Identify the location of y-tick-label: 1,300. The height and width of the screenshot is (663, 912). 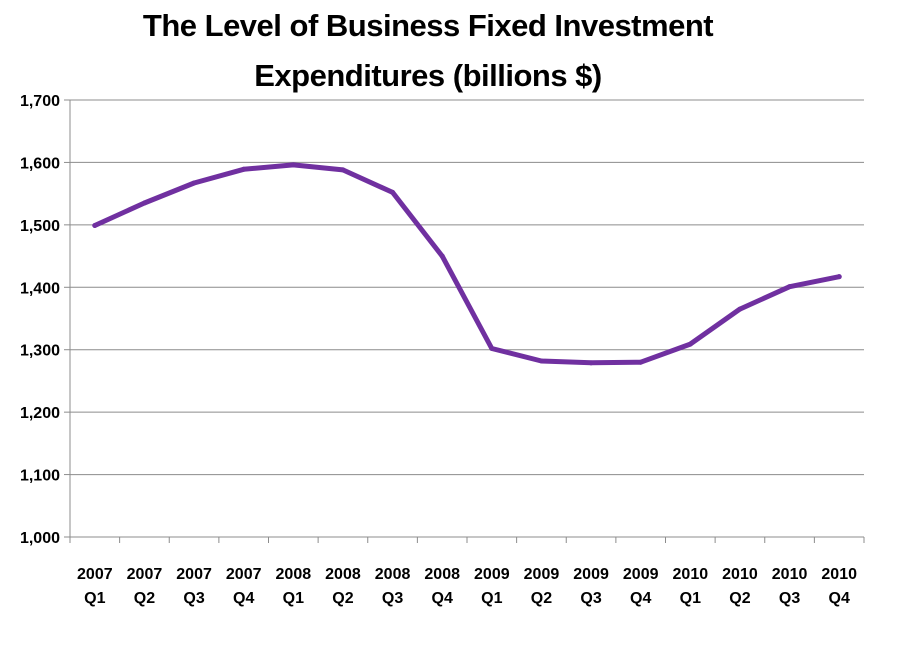
(40, 351).